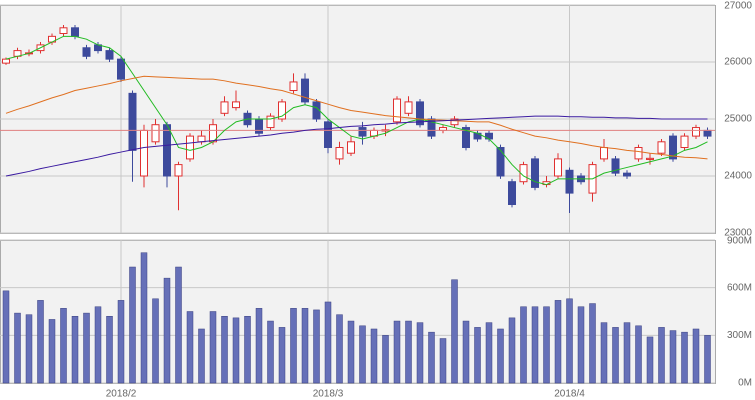 This screenshot has width=755, height=400. What do you see at coordinates (356, 146) in the screenshot?
I see `moving-average` at bounding box center [356, 146].